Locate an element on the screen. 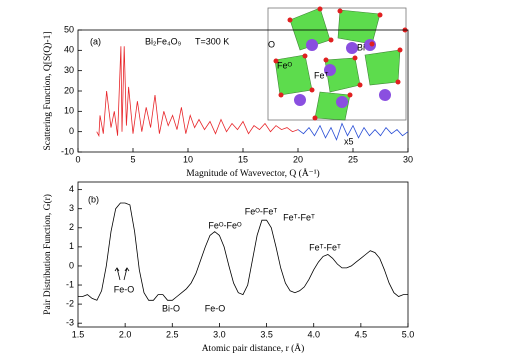  annotation: x5 is located at coordinates (349, 141).